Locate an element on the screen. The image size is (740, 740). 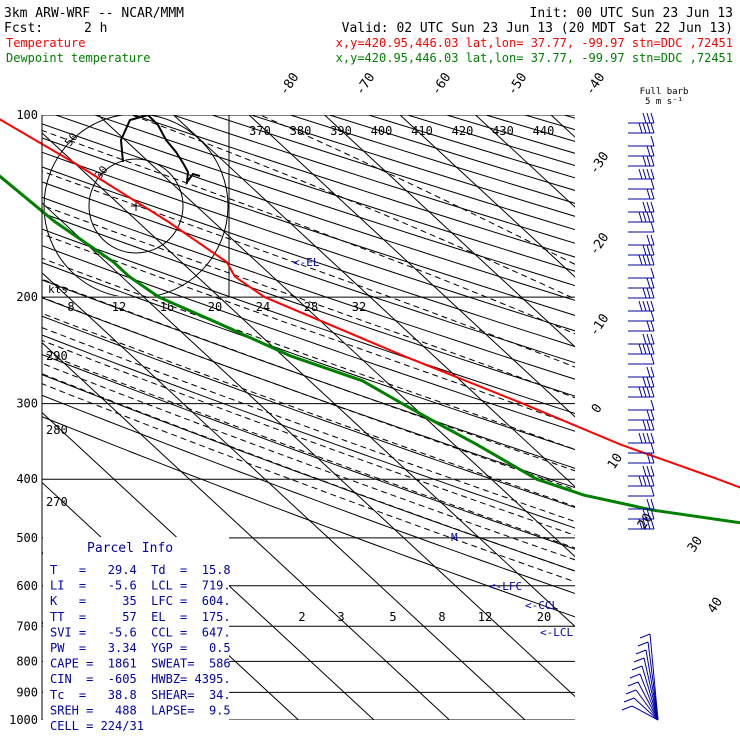
theta-label: 390 is located at coordinates (341, 131).